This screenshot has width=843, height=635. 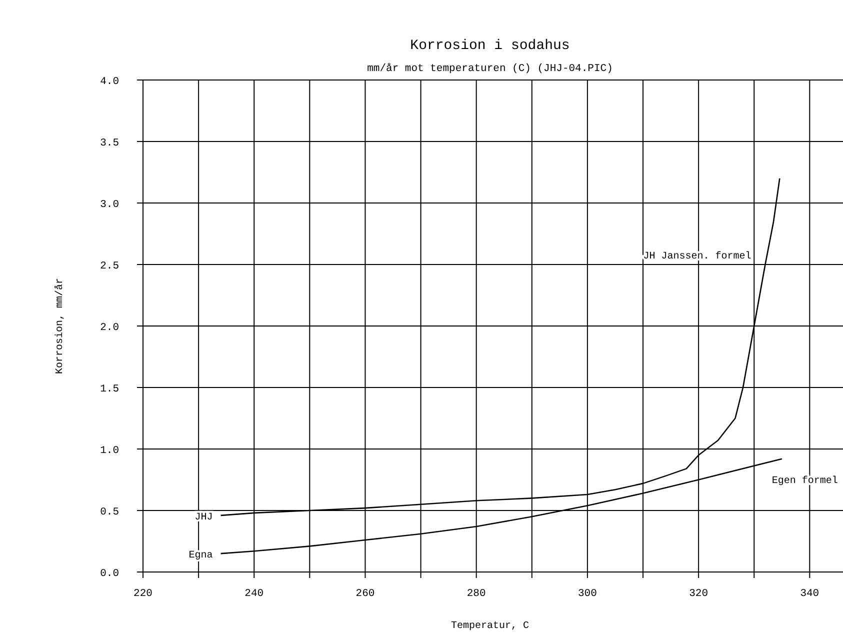 I want to click on y-tick-label: 1.5, so click(x=109, y=390).